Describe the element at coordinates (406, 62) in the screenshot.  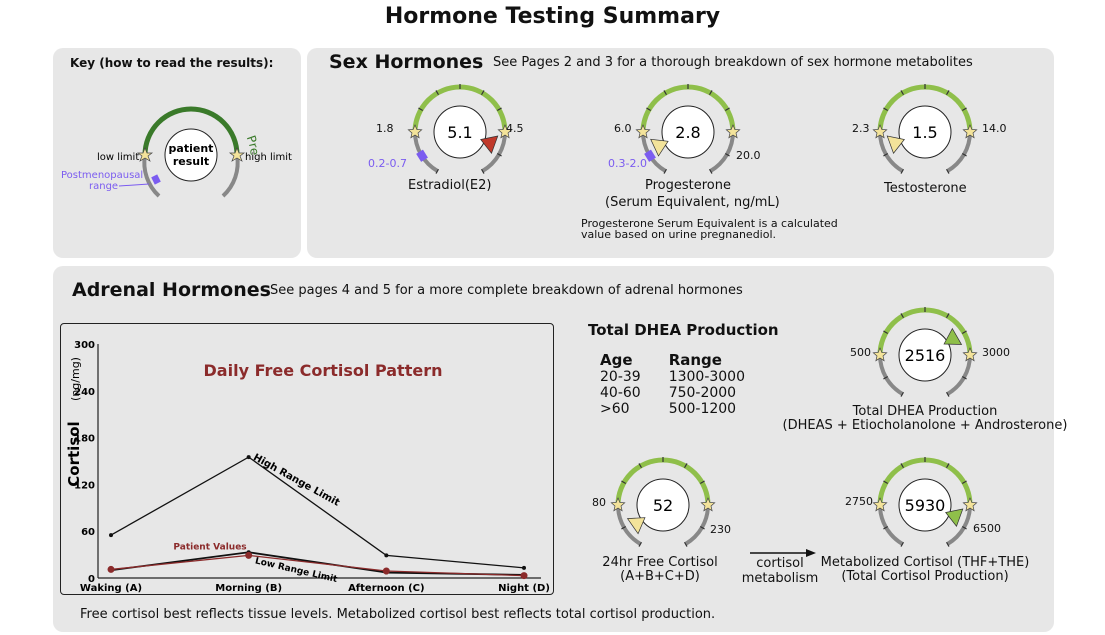
I see `sex-heading: Sex Hormones` at that location.